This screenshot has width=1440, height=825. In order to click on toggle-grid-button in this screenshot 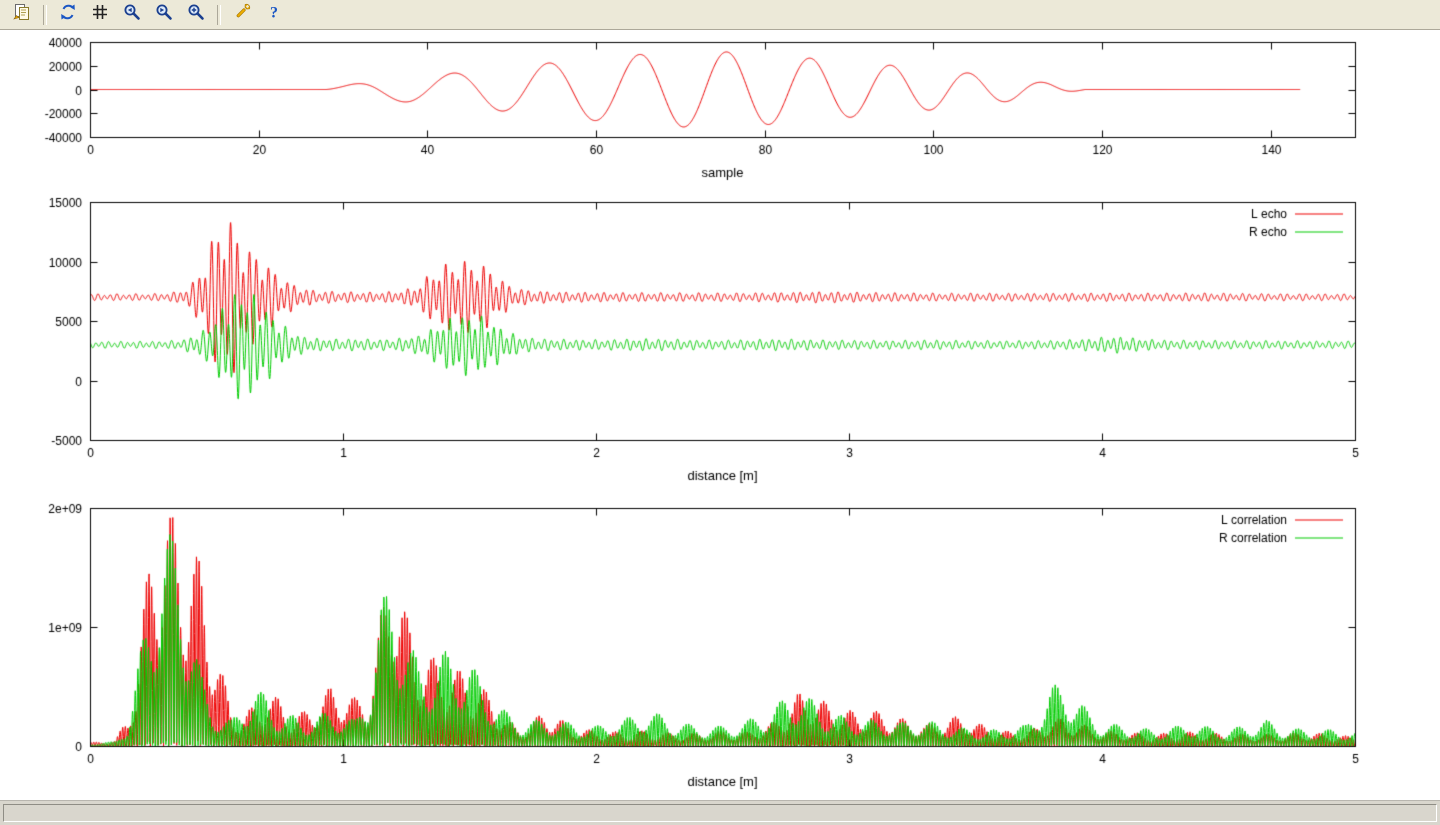, I will do `click(100, 15)`.